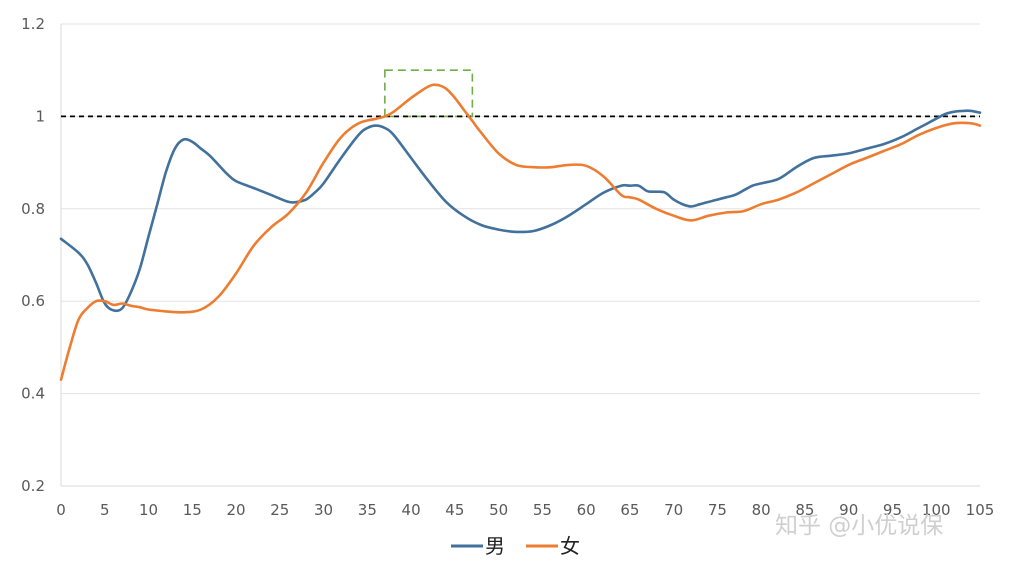 This screenshot has height=570, width=1016. Describe the element at coordinates (33, 24) in the screenshot. I see `y-tick-label: 1.2` at that location.